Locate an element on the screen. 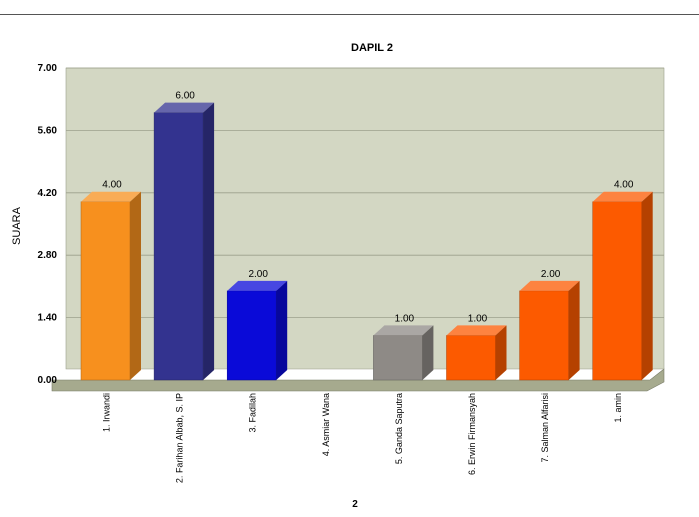 This screenshot has height=517, width=699. category-label: 3. Fadilah is located at coordinates (253, 413).